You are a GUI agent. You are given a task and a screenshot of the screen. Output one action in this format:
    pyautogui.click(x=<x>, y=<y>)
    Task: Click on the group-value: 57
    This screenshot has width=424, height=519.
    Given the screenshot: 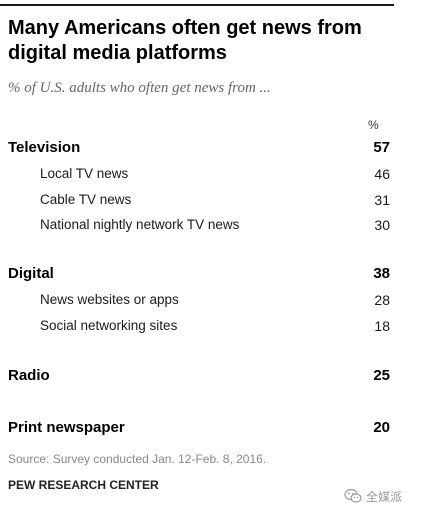 What is the action you would take?
    pyautogui.click(x=381, y=147)
    